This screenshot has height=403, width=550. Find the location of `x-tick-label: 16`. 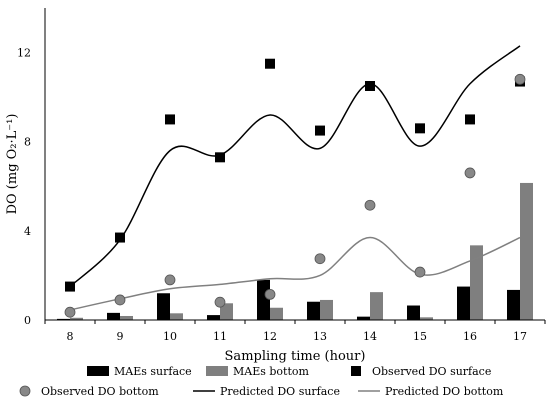

x-tick-label: 16 is located at coordinates (470, 336).